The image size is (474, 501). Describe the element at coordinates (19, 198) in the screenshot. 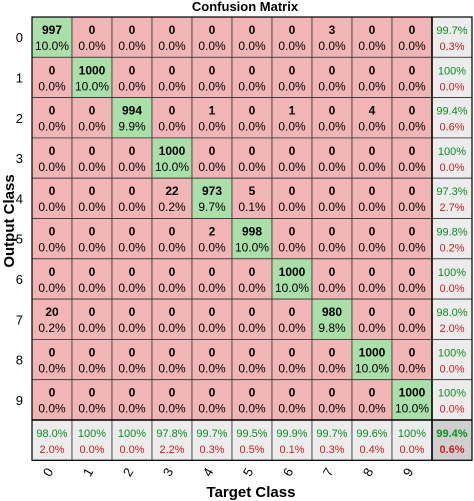

I see `y-tick-label: 4` at that location.